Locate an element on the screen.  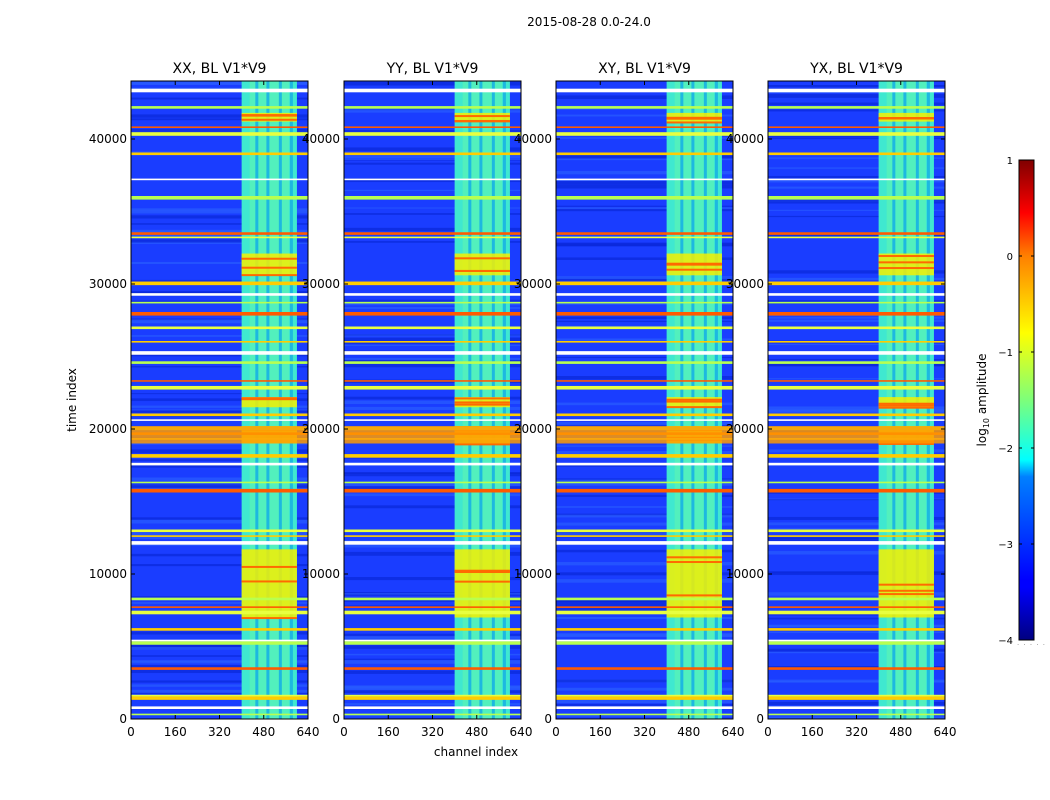
y-tick-label: 10000 is located at coordinates (745, 574).